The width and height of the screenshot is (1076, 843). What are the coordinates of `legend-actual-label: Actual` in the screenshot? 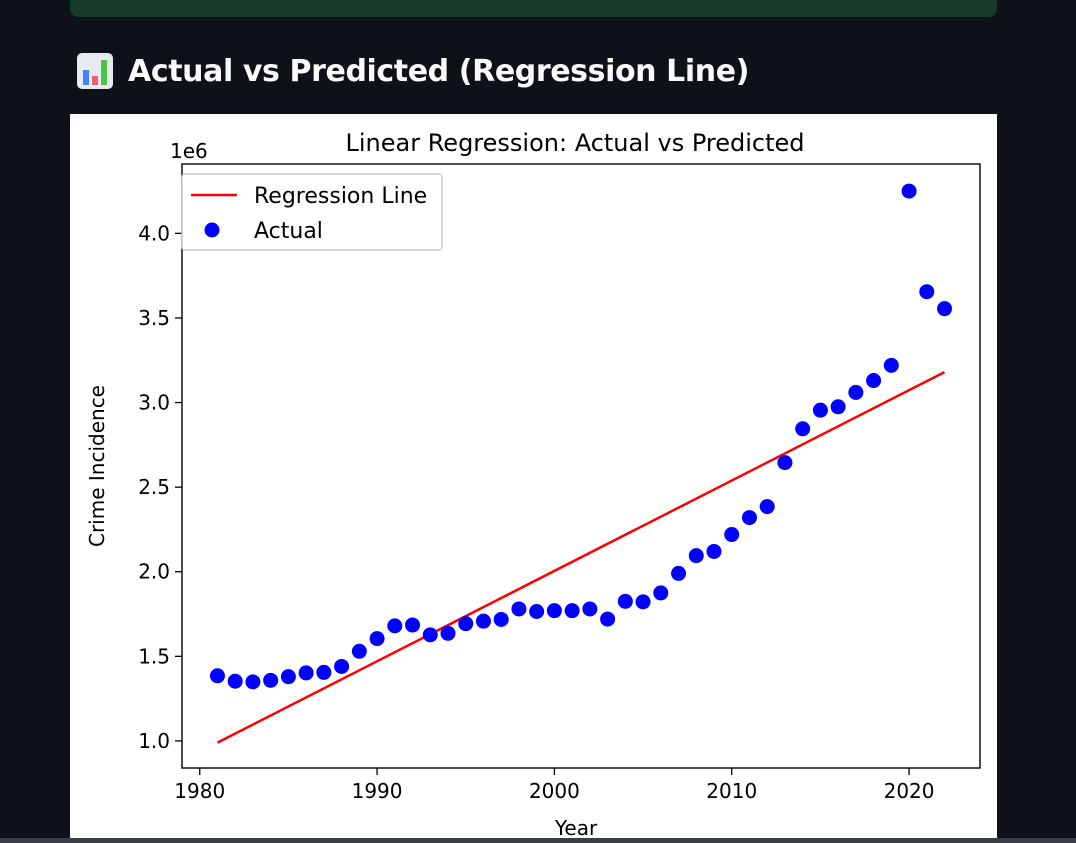 It's located at (288, 231).